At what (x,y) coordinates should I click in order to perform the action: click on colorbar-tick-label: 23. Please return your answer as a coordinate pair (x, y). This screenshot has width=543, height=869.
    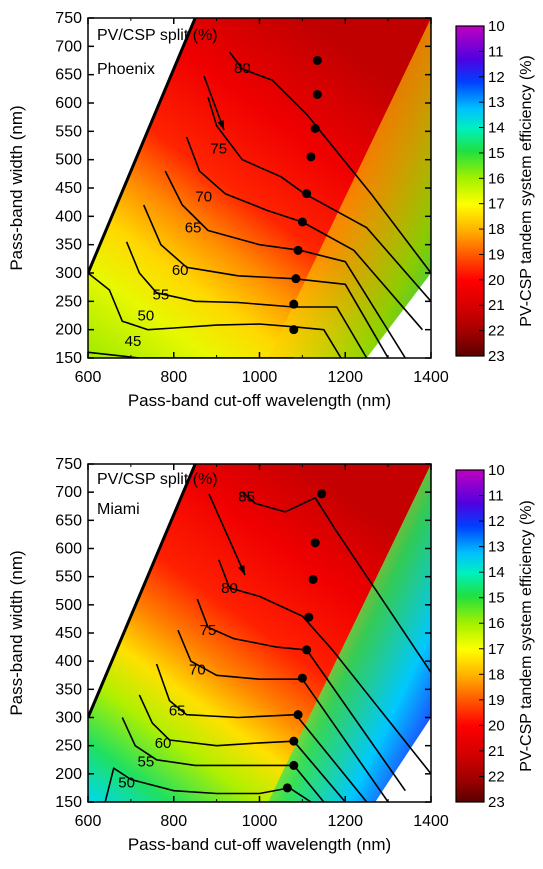
    Looking at the image, I should click on (496, 356).